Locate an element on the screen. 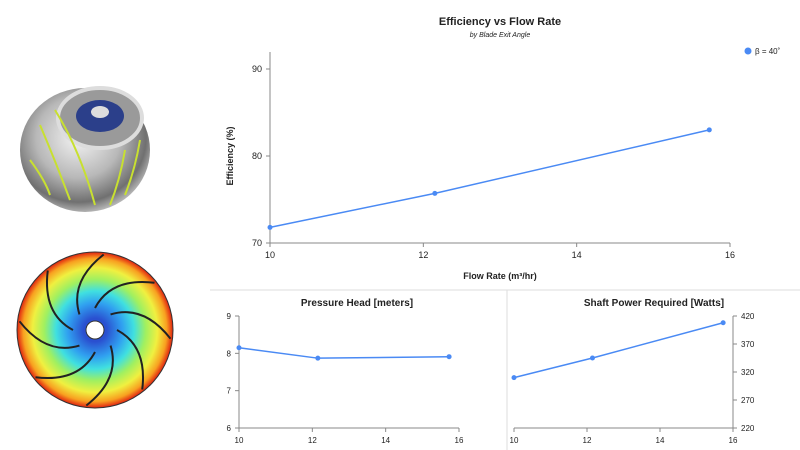 The height and width of the screenshot is (450, 800). y-tick-label: 370 is located at coordinates (748, 344).